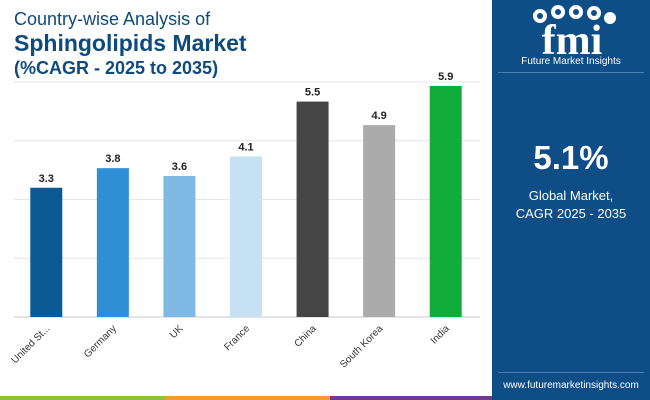  What do you see at coordinates (571, 372) in the screenshot?
I see `divider-bottom` at bounding box center [571, 372].